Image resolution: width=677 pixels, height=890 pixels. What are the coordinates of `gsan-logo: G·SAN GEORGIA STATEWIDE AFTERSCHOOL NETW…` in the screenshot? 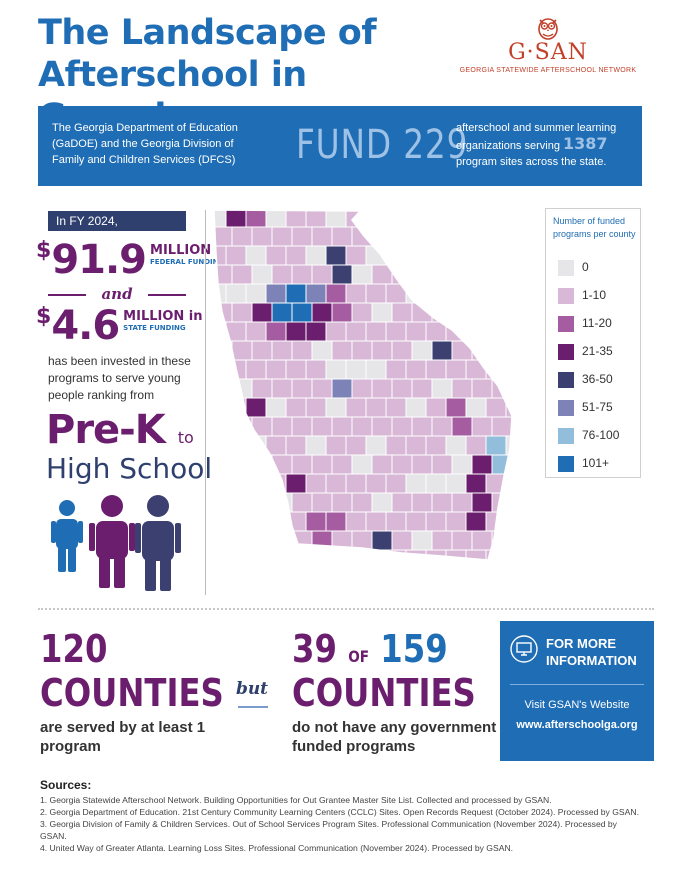 It's located at (548, 53).